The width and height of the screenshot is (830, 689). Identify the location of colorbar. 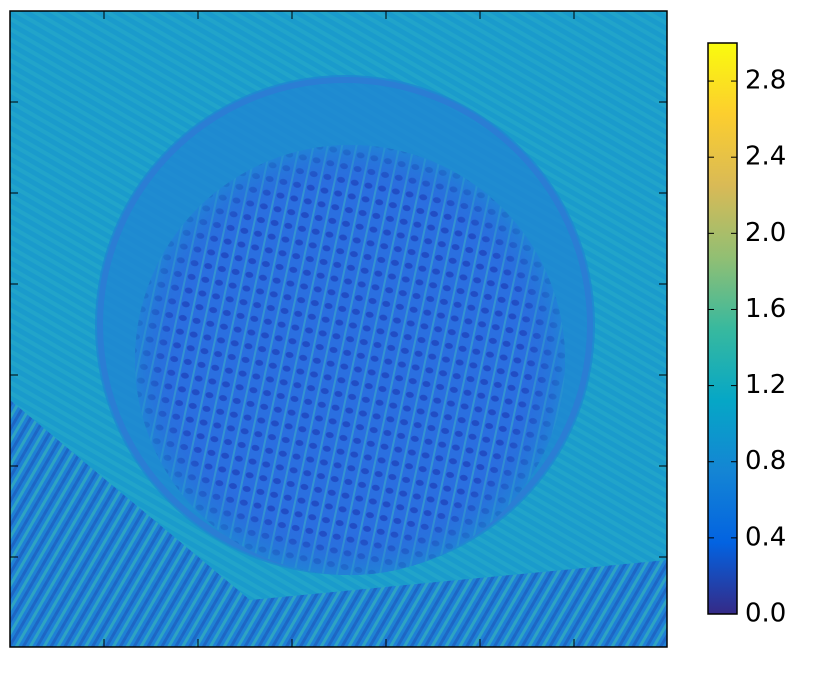
(722, 328).